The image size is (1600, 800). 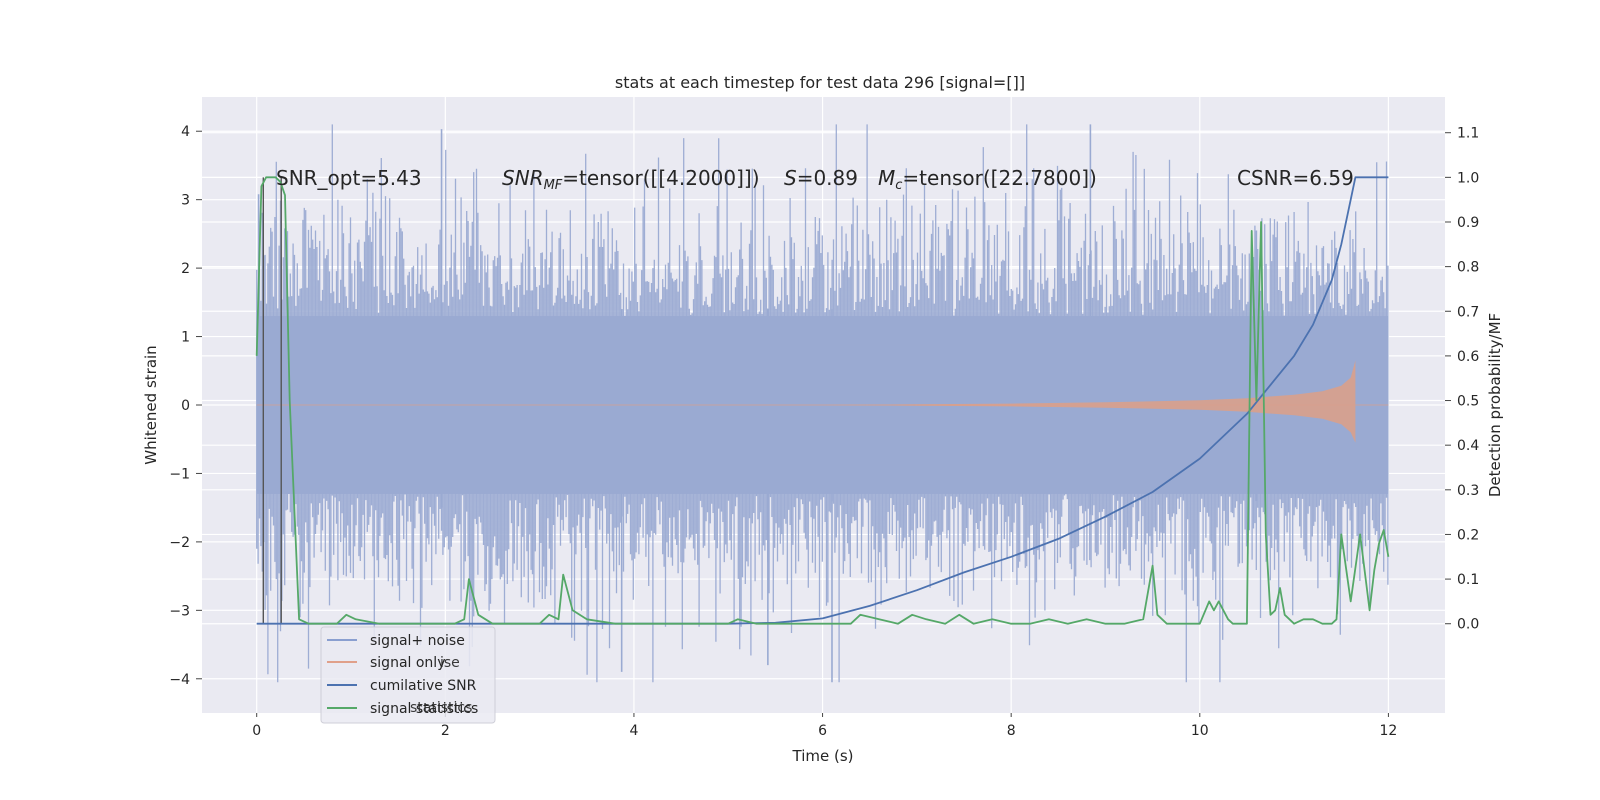 I want to click on snr-mf-value: =tensor([[4.2000]]), so click(x=660, y=178).